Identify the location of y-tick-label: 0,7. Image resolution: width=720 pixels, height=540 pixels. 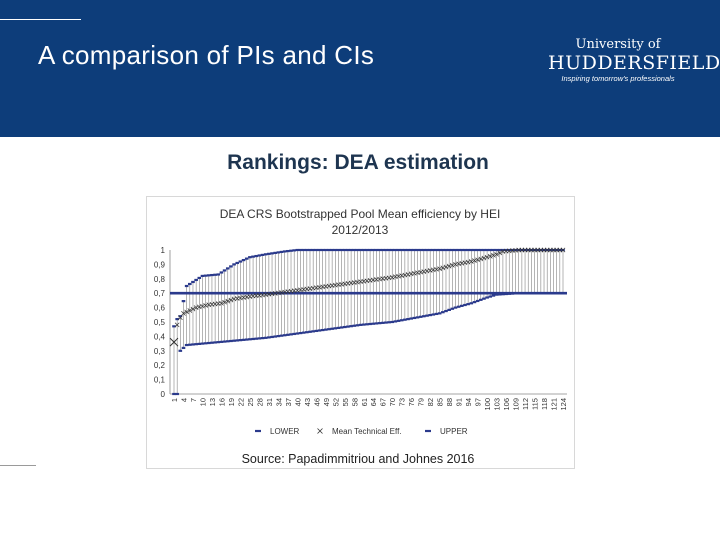
(160, 293).